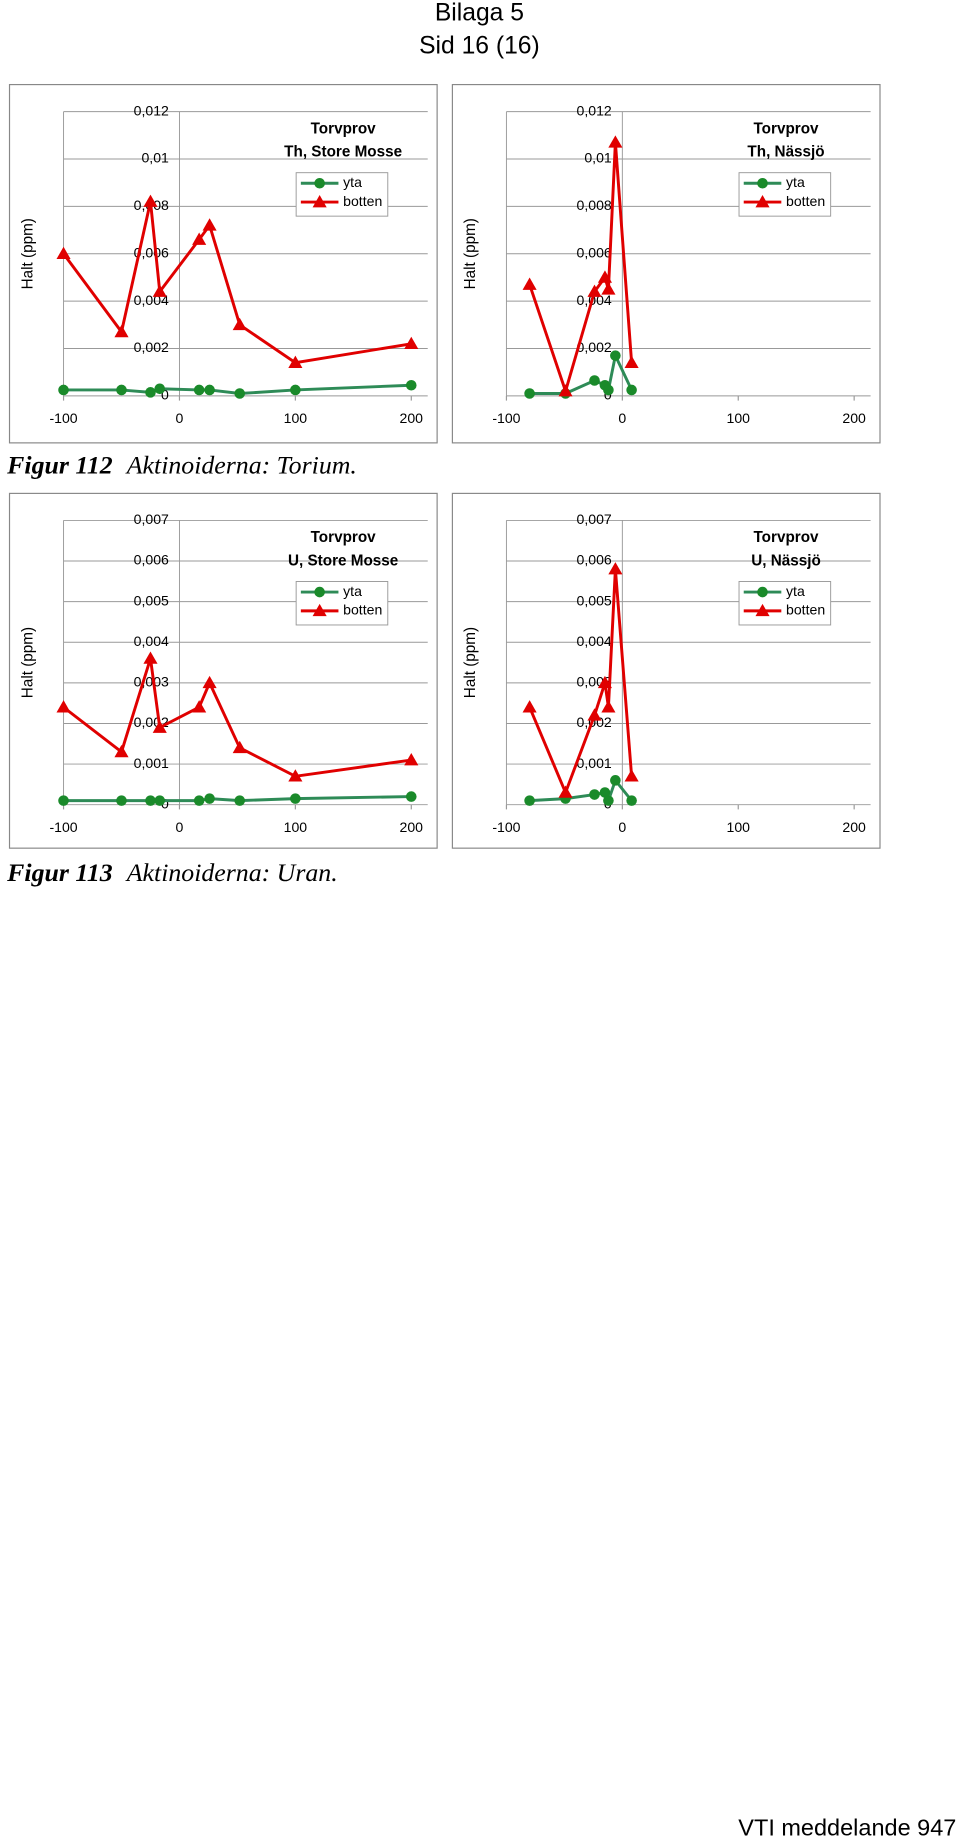 Image resolution: width=960 pixels, height=1842 pixels. Describe the element at coordinates (594, 763) in the screenshot. I see `y-tick-label: 0,001` at that location.